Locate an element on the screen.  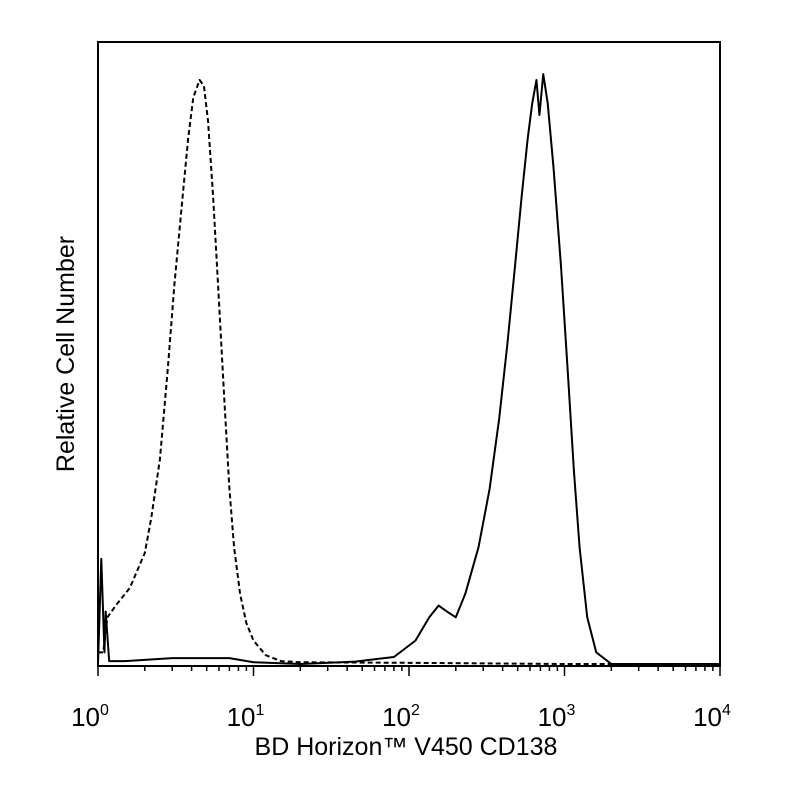
x-tick-label: 10⁰ is located at coordinates (90, 717).